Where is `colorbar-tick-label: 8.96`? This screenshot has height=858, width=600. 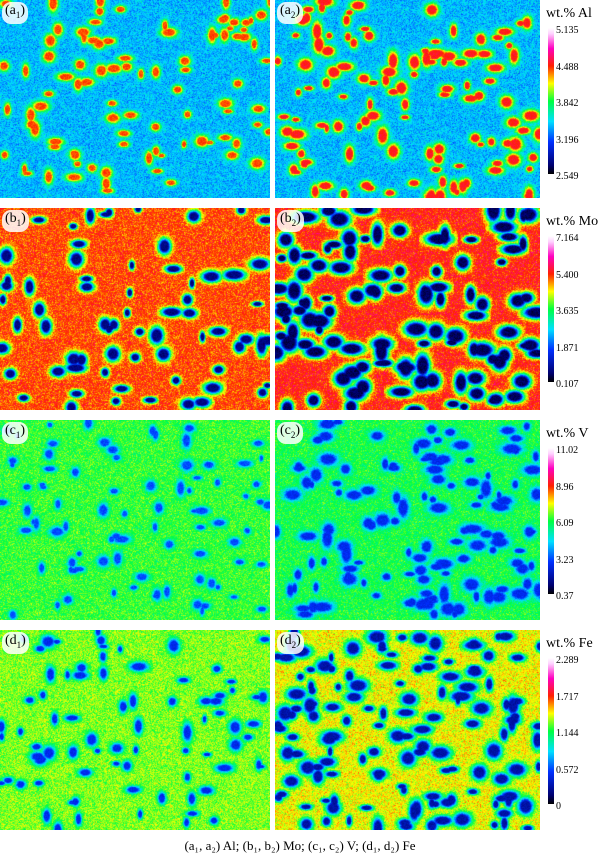 colorbar-tick-label: 8.96 is located at coordinates (565, 487).